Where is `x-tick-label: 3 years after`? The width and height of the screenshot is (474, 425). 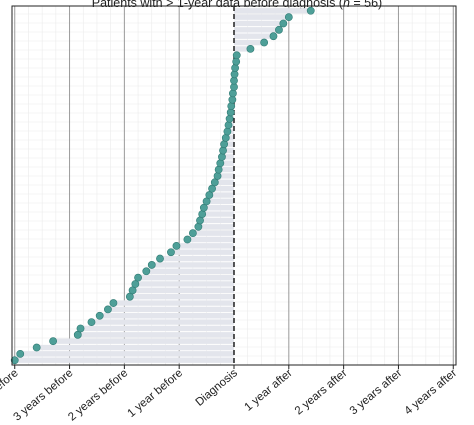
x-tick-label: 3 years after is located at coordinates (376, 392).